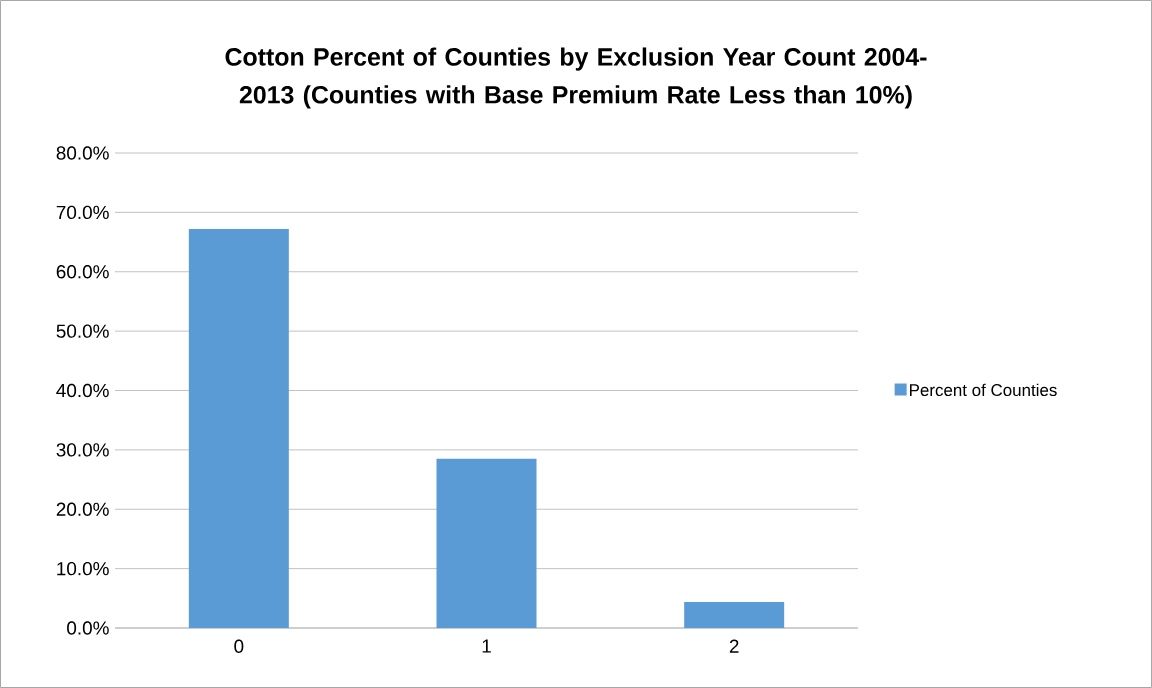 The height and width of the screenshot is (688, 1152). Describe the element at coordinates (239, 646) in the screenshot. I see `x-tick-label: 0` at that location.